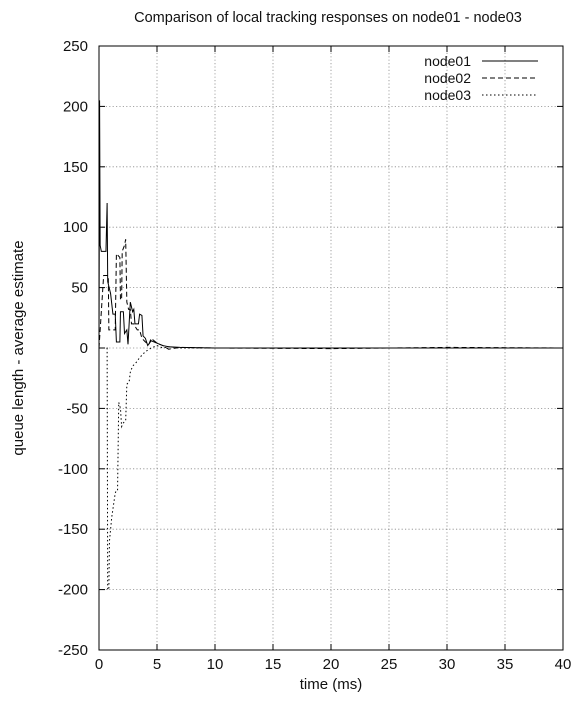 The height and width of the screenshot is (704, 587). Describe the element at coordinates (18, 347) in the screenshot. I see `y-axis-title: queue length - average estimate` at that location.